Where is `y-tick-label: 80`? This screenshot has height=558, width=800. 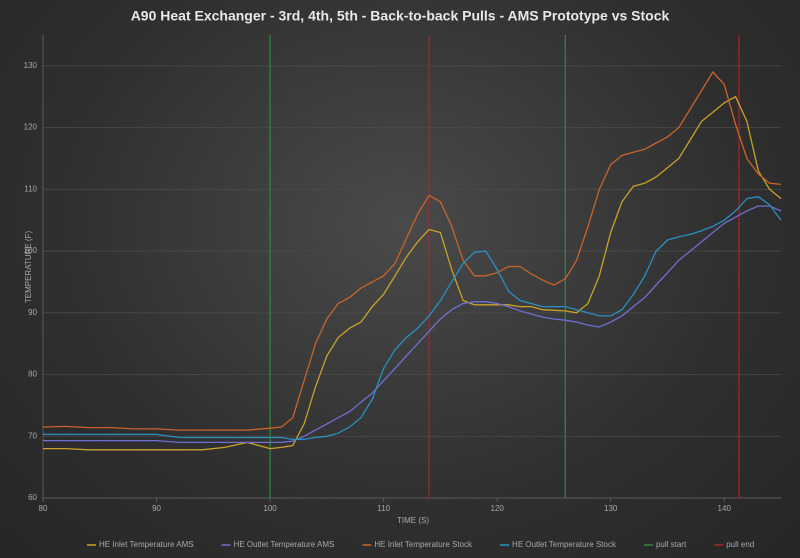 y-tick-label: 80 is located at coordinates (32, 374).